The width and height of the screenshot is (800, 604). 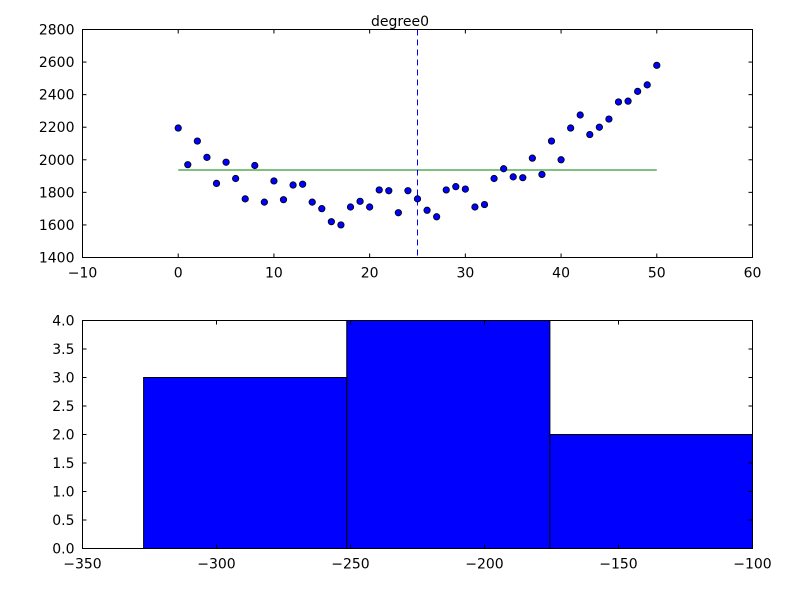 What do you see at coordinates (57, 226) in the screenshot?
I see `y-tick-label: 1600` at bounding box center [57, 226].